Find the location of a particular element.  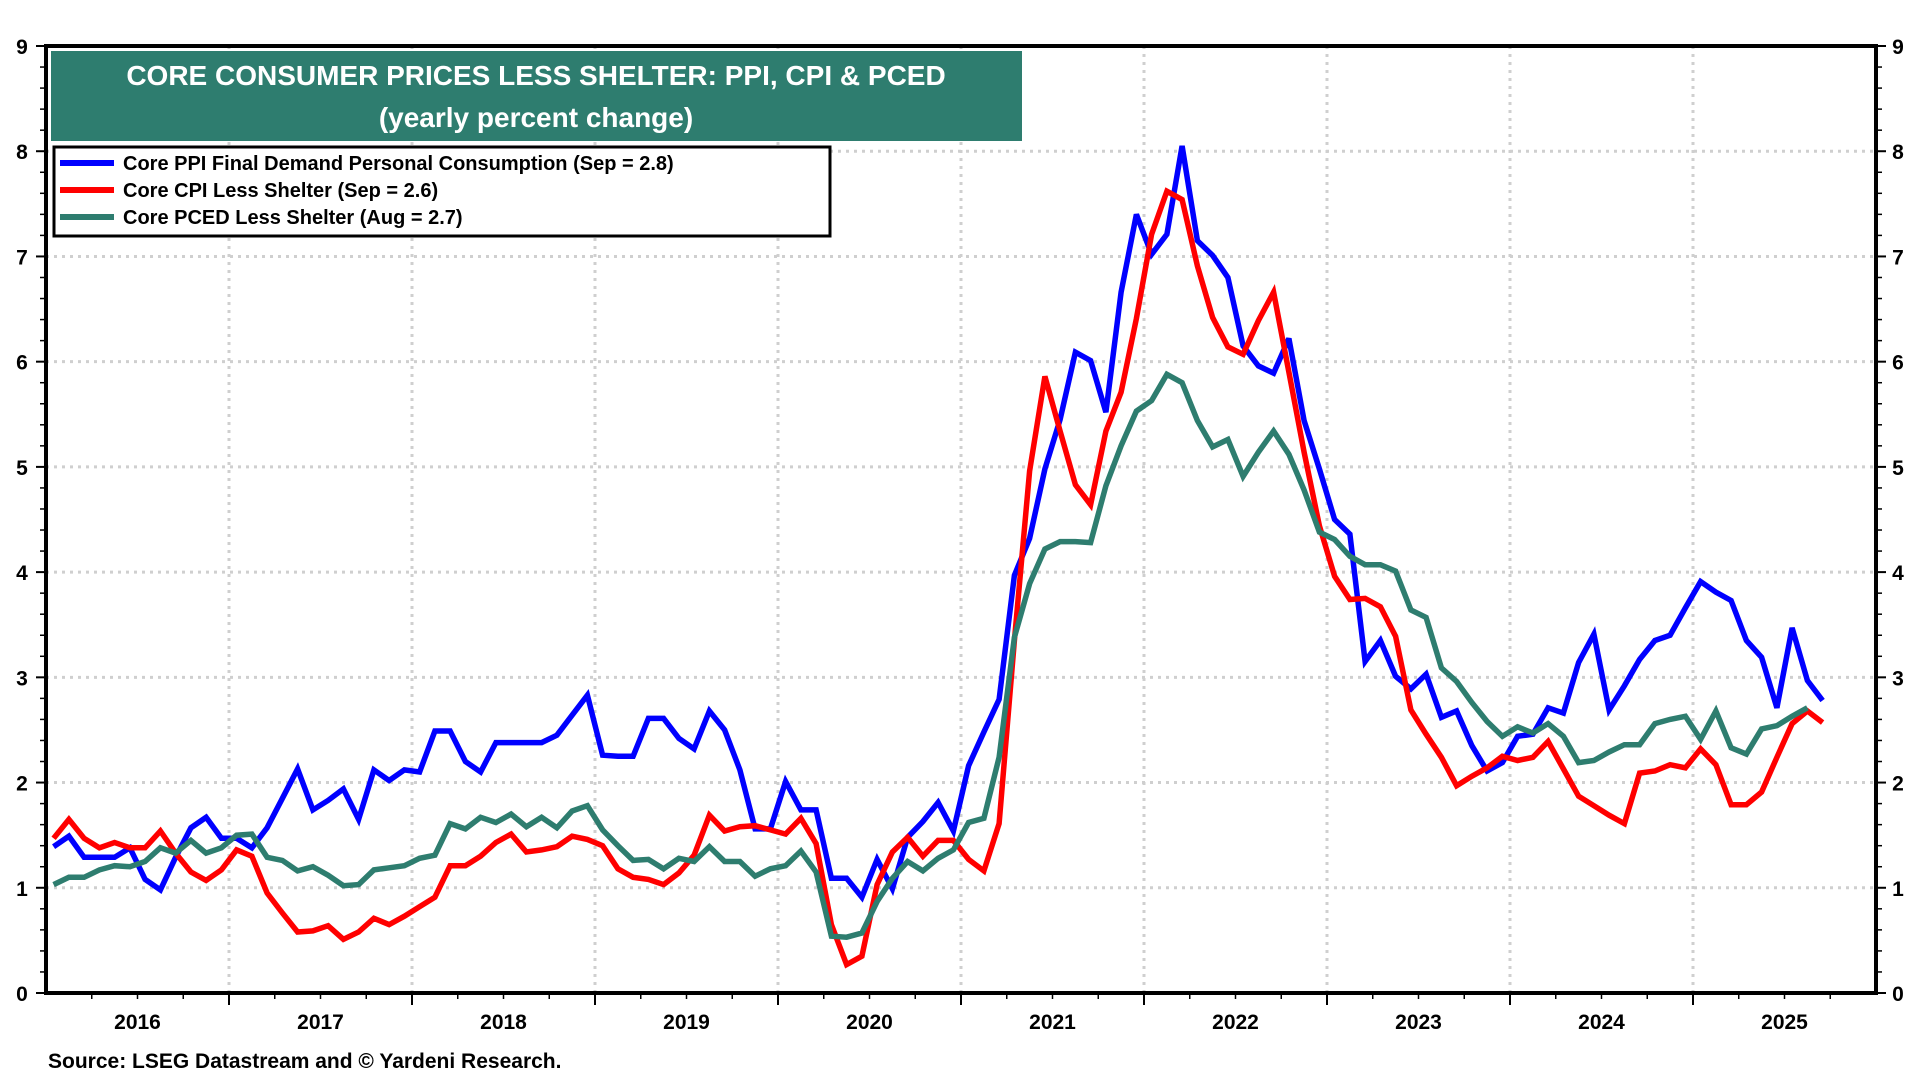

y-tick-label-right: 5 is located at coordinates (1898, 468).